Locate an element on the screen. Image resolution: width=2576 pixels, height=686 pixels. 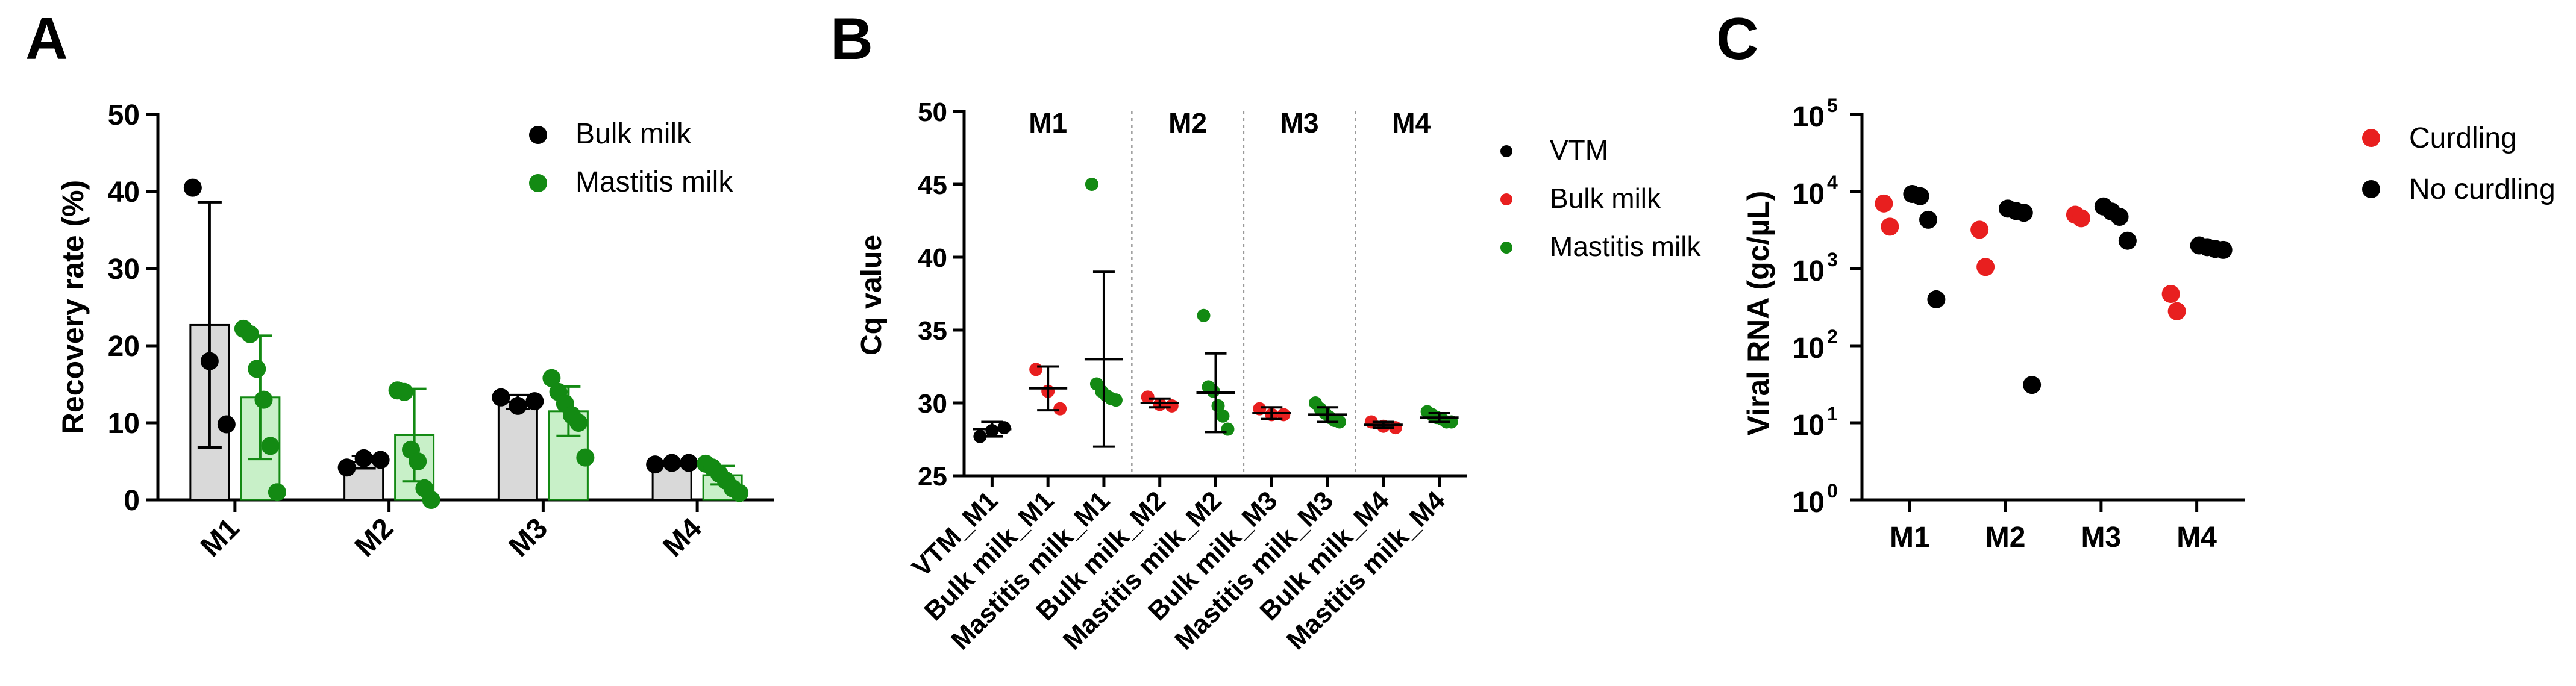
y-tick-label: 25 is located at coordinates (932, 477).